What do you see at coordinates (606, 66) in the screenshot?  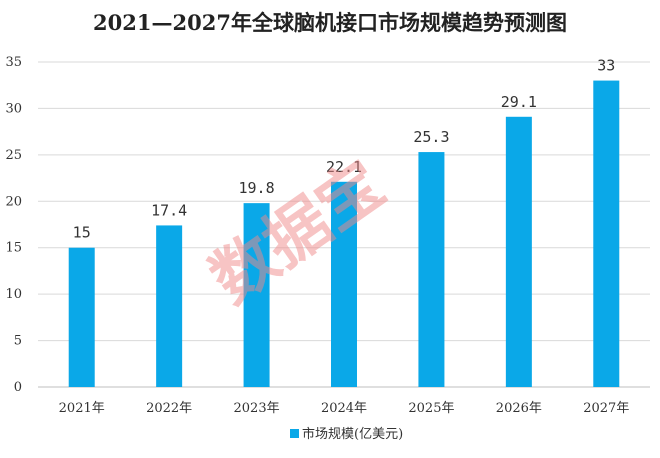 I see `data-label: 33` at bounding box center [606, 66].